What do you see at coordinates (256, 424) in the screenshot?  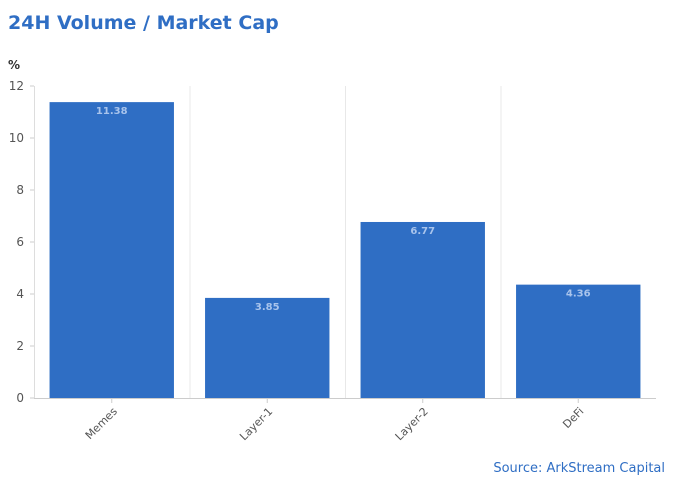 I see `x-tick-label: Layer-1` at bounding box center [256, 424].